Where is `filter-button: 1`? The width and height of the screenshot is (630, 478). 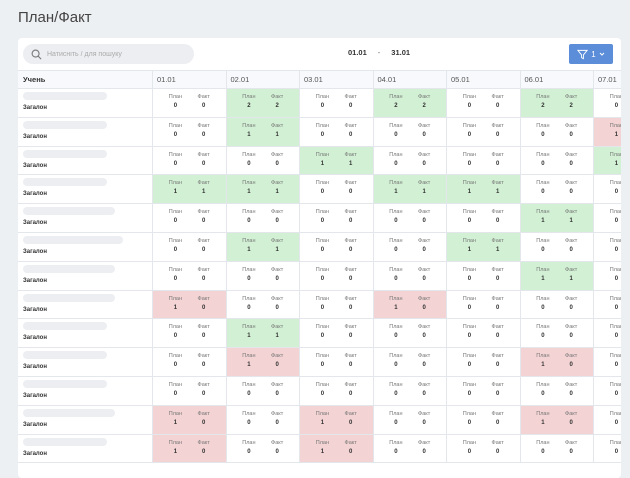 filter-button: 1 is located at coordinates (591, 54).